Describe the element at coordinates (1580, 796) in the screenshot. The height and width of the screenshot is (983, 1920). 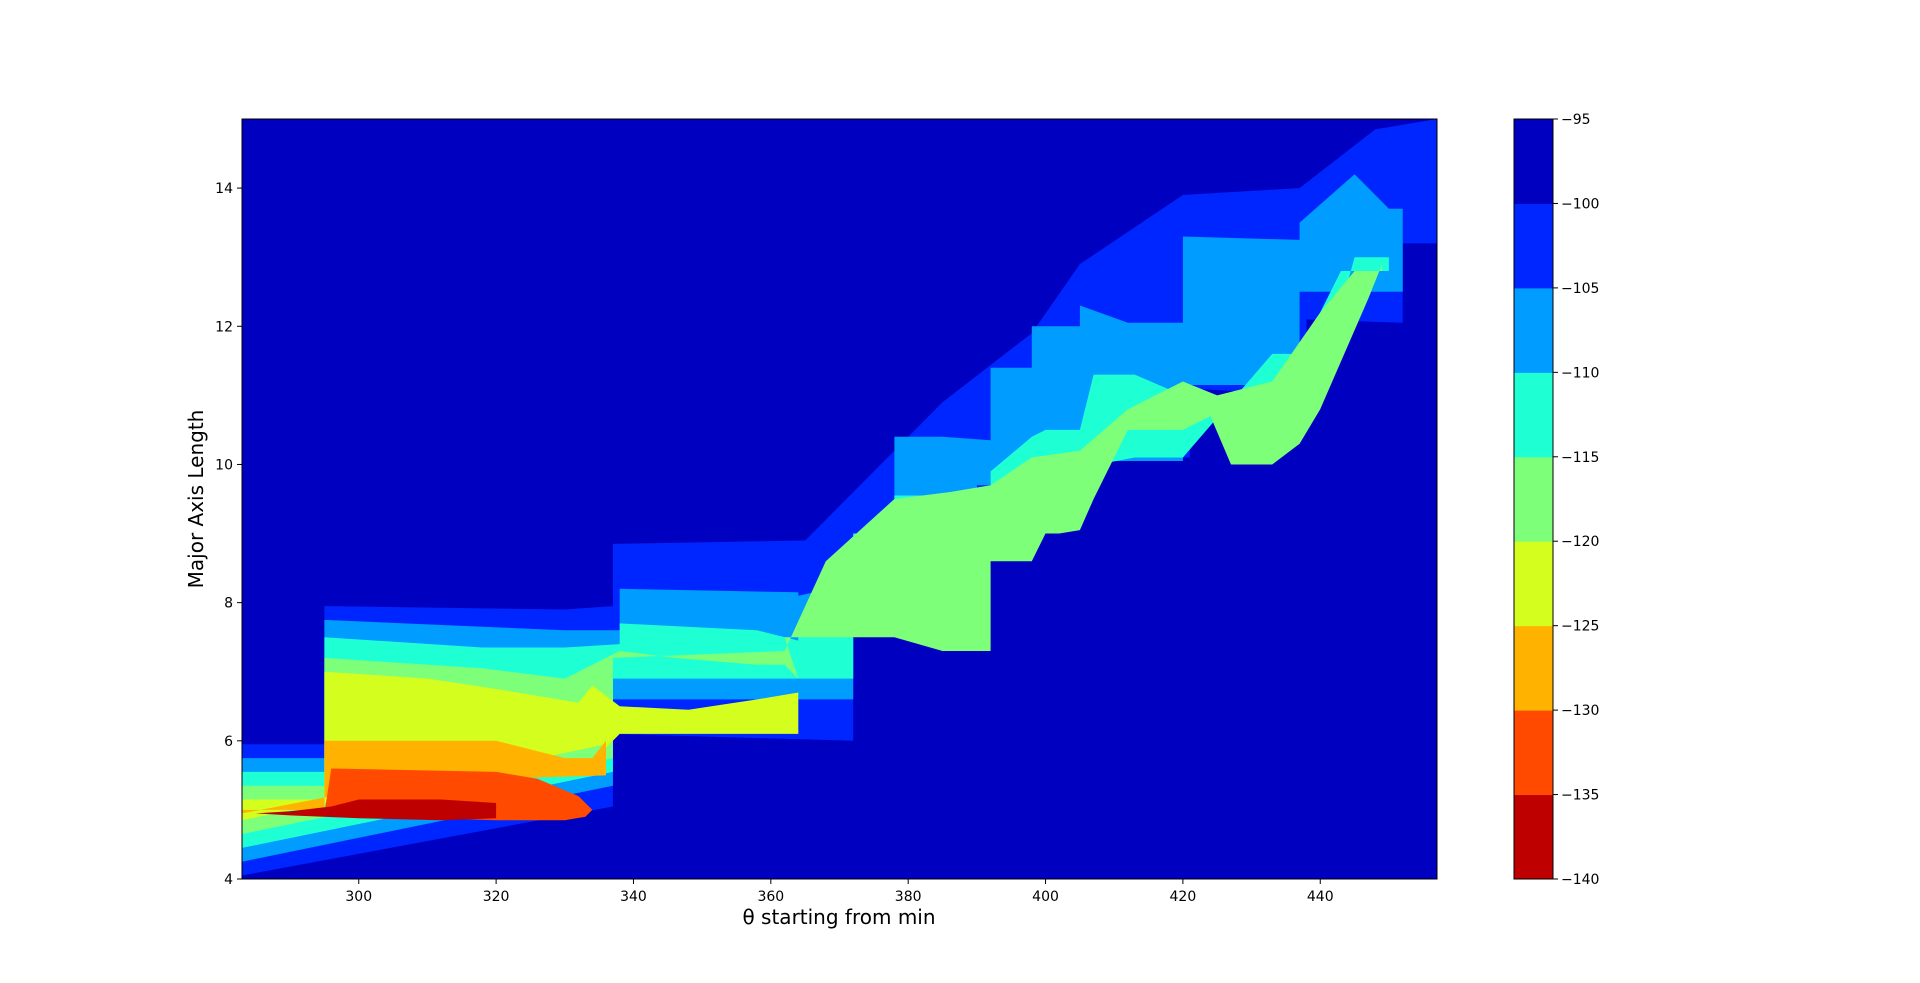
I see `colorbar-tick-label: −135` at that location.